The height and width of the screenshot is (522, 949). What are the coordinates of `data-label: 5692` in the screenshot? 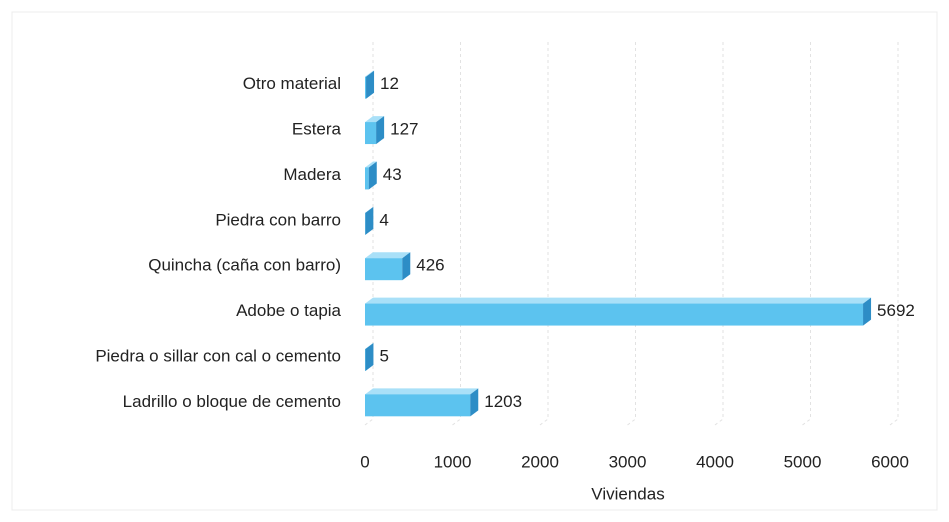 It's located at (896, 310).